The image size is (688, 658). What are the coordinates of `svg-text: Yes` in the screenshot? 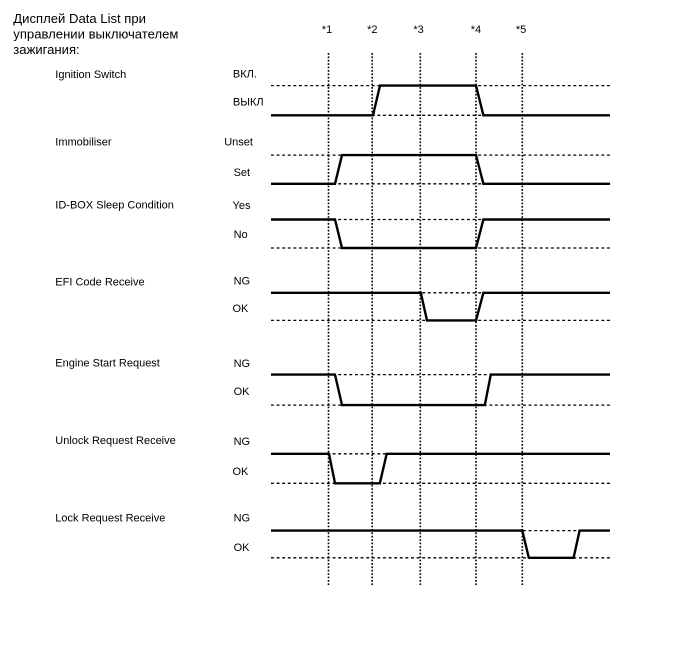 It's located at (242, 206).